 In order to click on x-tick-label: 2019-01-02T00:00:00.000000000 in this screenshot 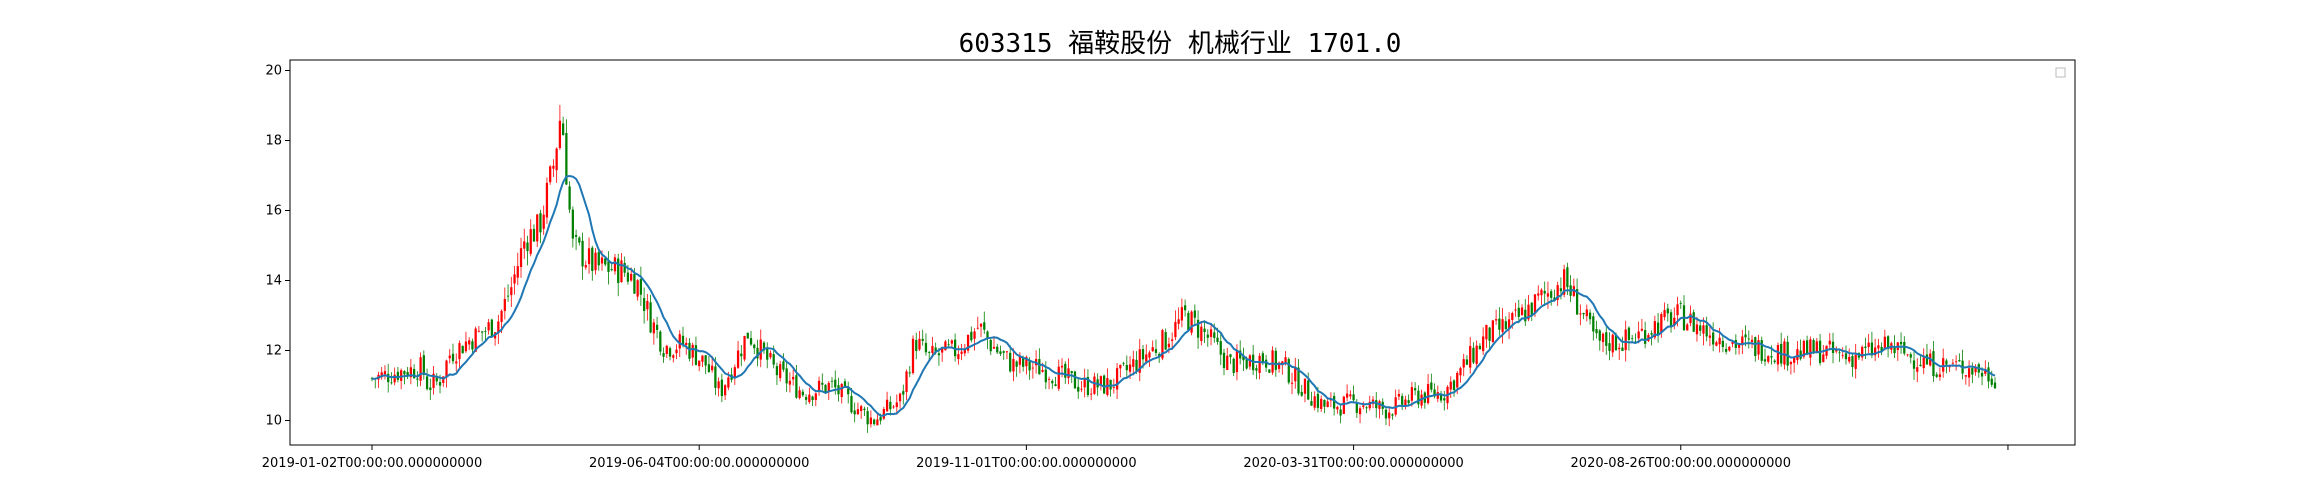, I will do `click(372, 463)`.